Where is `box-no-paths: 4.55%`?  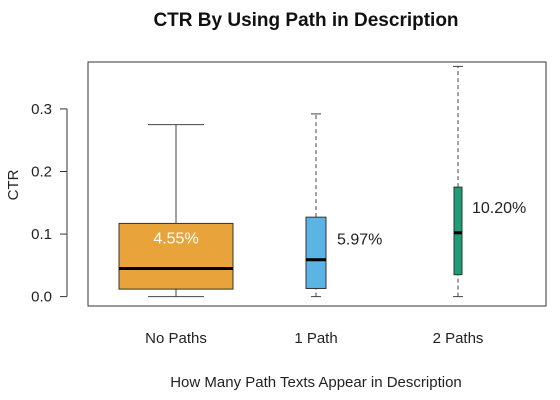
box-no-paths: 4.55% is located at coordinates (176, 211).